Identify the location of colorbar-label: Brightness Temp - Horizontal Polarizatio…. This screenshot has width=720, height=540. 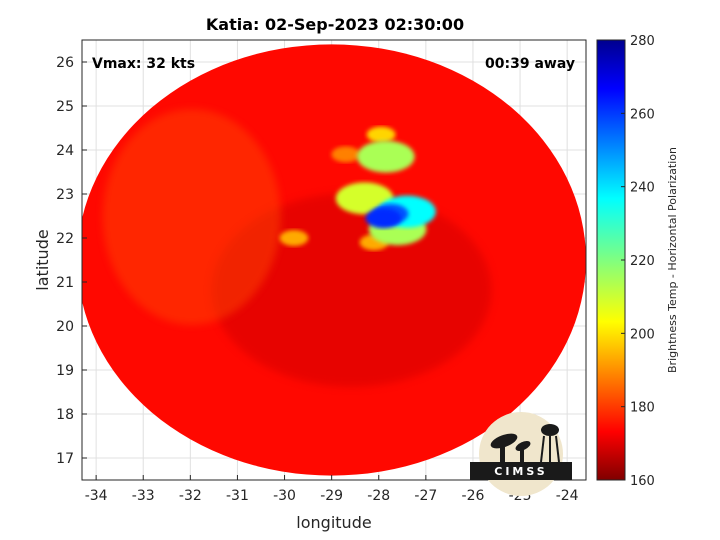
(672, 260).